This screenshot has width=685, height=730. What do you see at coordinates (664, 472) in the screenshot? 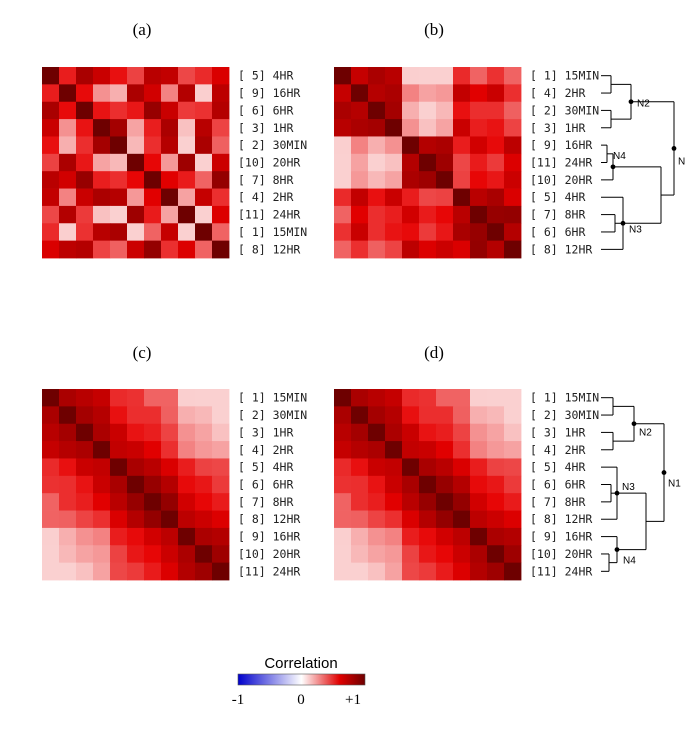
I see `dendrogram-node` at bounding box center [664, 472].